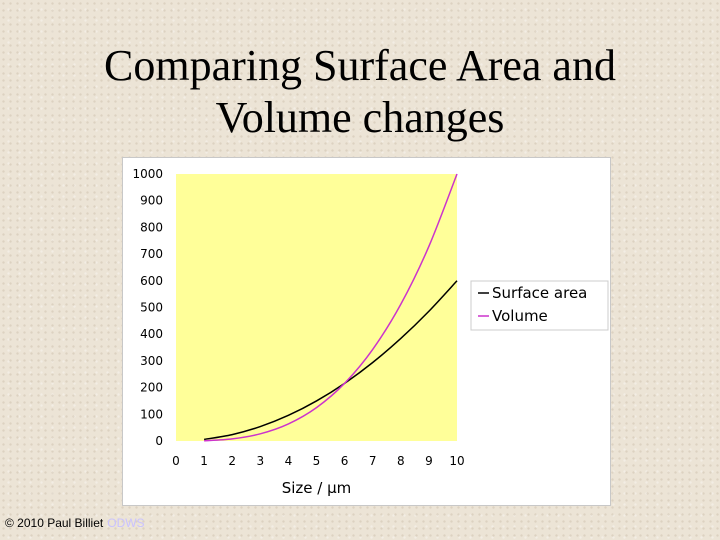 The height and width of the screenshot is (540, 720). Describe the element at coordinates (401, 461) in the screenshot. I see `x-tick-label: 8` at that location.